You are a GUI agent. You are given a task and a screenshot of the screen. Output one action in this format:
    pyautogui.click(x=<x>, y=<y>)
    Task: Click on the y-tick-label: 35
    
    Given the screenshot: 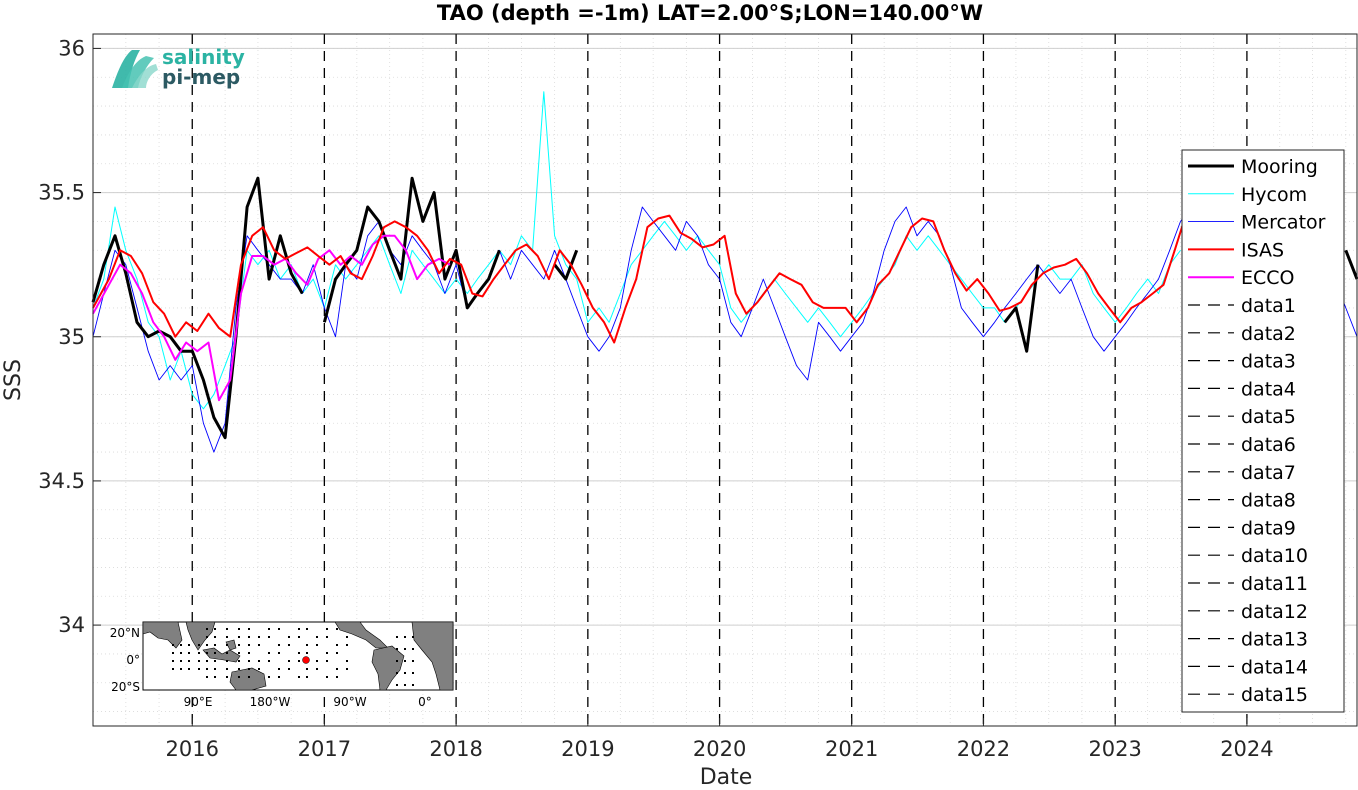 What is the action you would take?
    pyautogui.click(x=71, y=337)
    